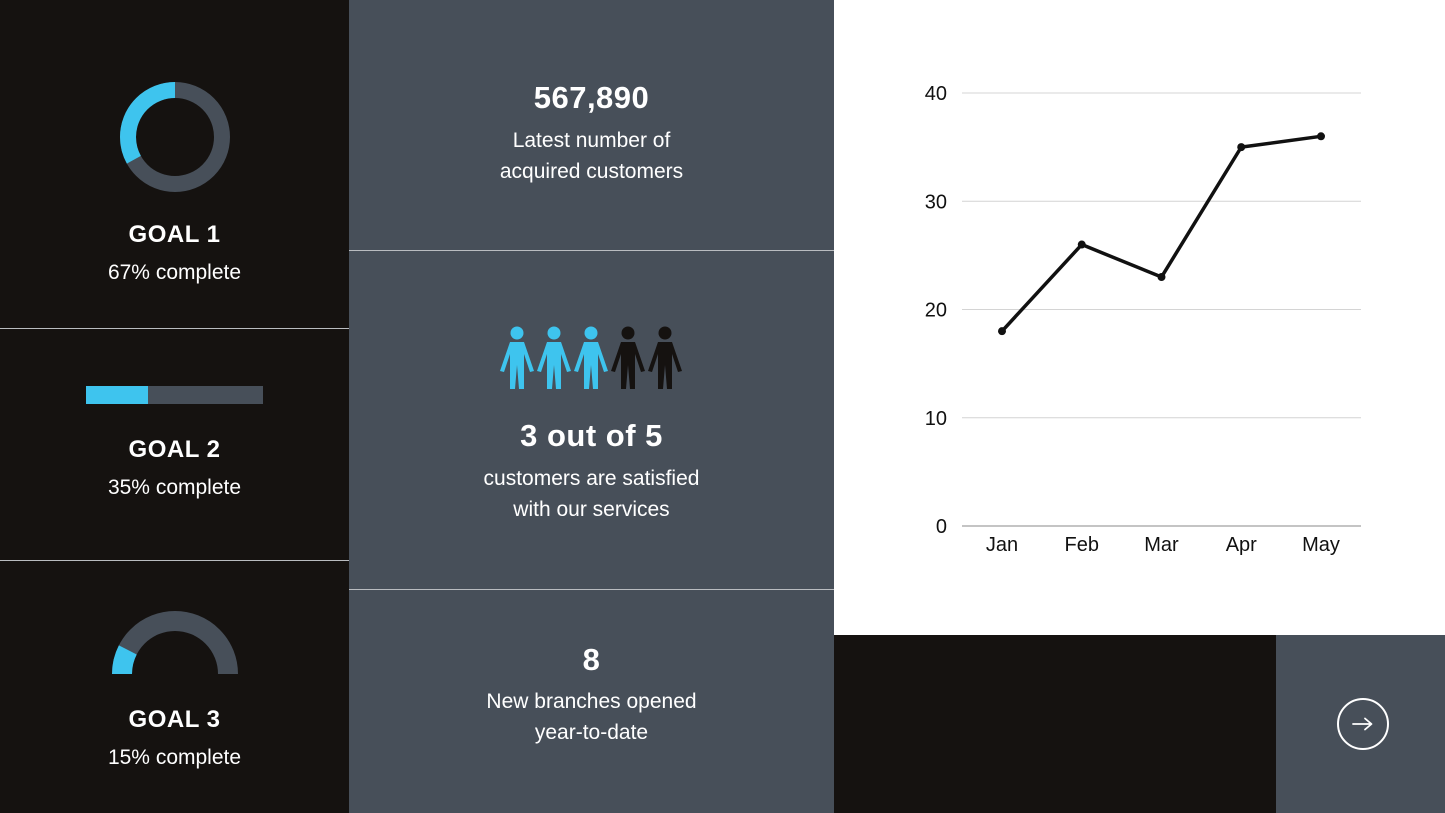  What do you see at coordinates (936, 419) in the screenshot?
I see `y-tick-label: 10` at bounding box center [936, 419].